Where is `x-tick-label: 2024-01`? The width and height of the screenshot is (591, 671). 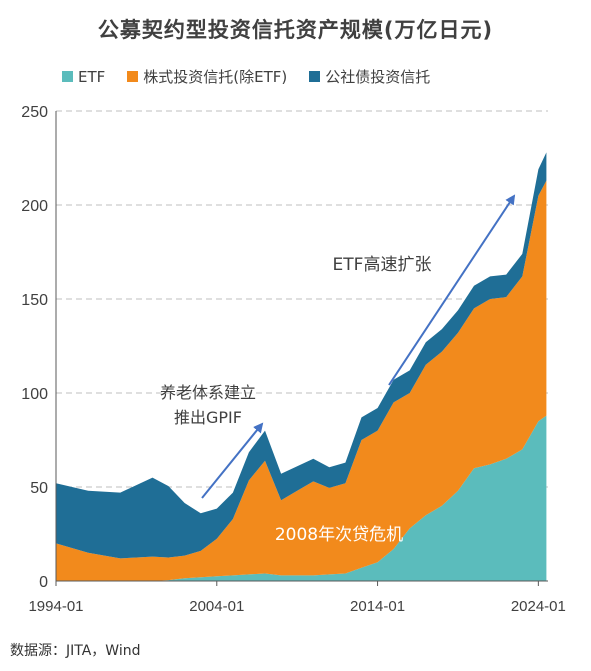 x-tick-label: 2024-01 is located at coordinates (538, 606).